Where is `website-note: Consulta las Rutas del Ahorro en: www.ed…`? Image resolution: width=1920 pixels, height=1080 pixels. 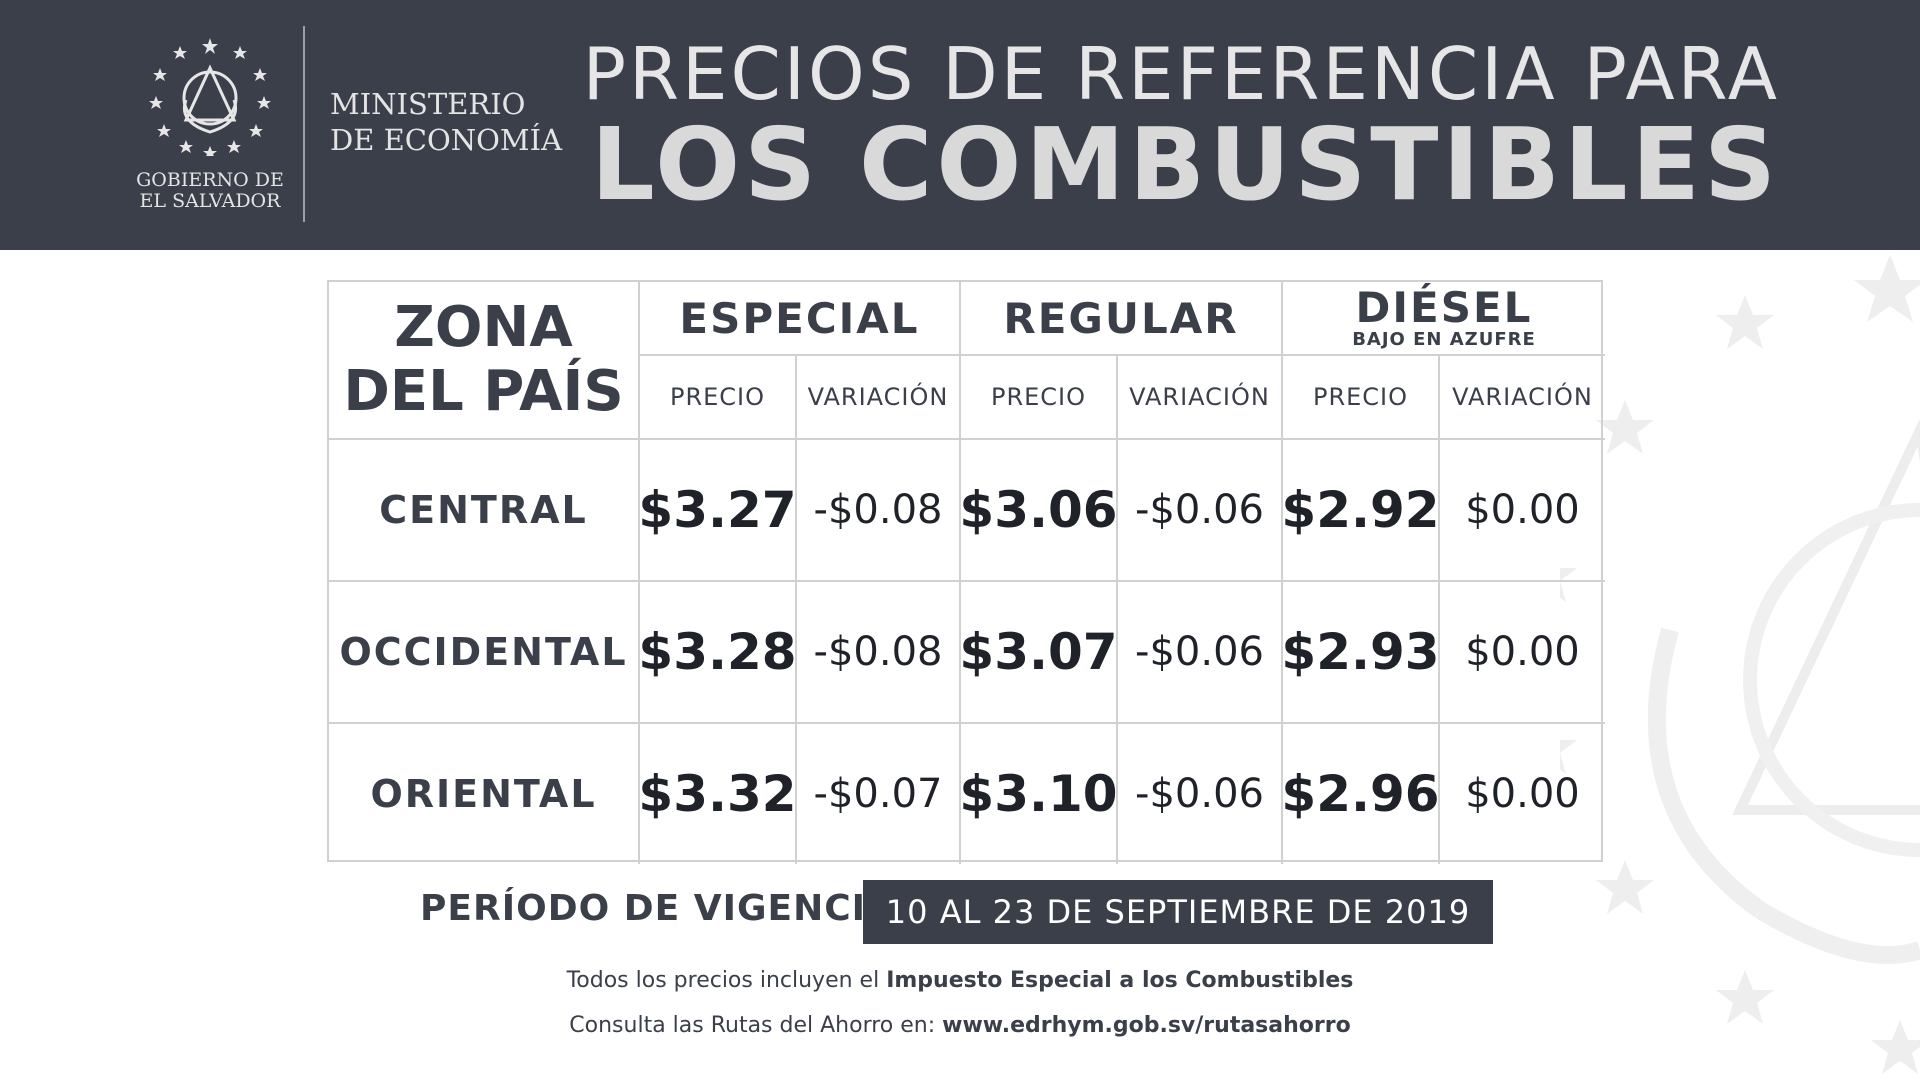 website-note: Consulta las Rutas del Ahorro en: www.ed… is located at coordinates (960, 1025).